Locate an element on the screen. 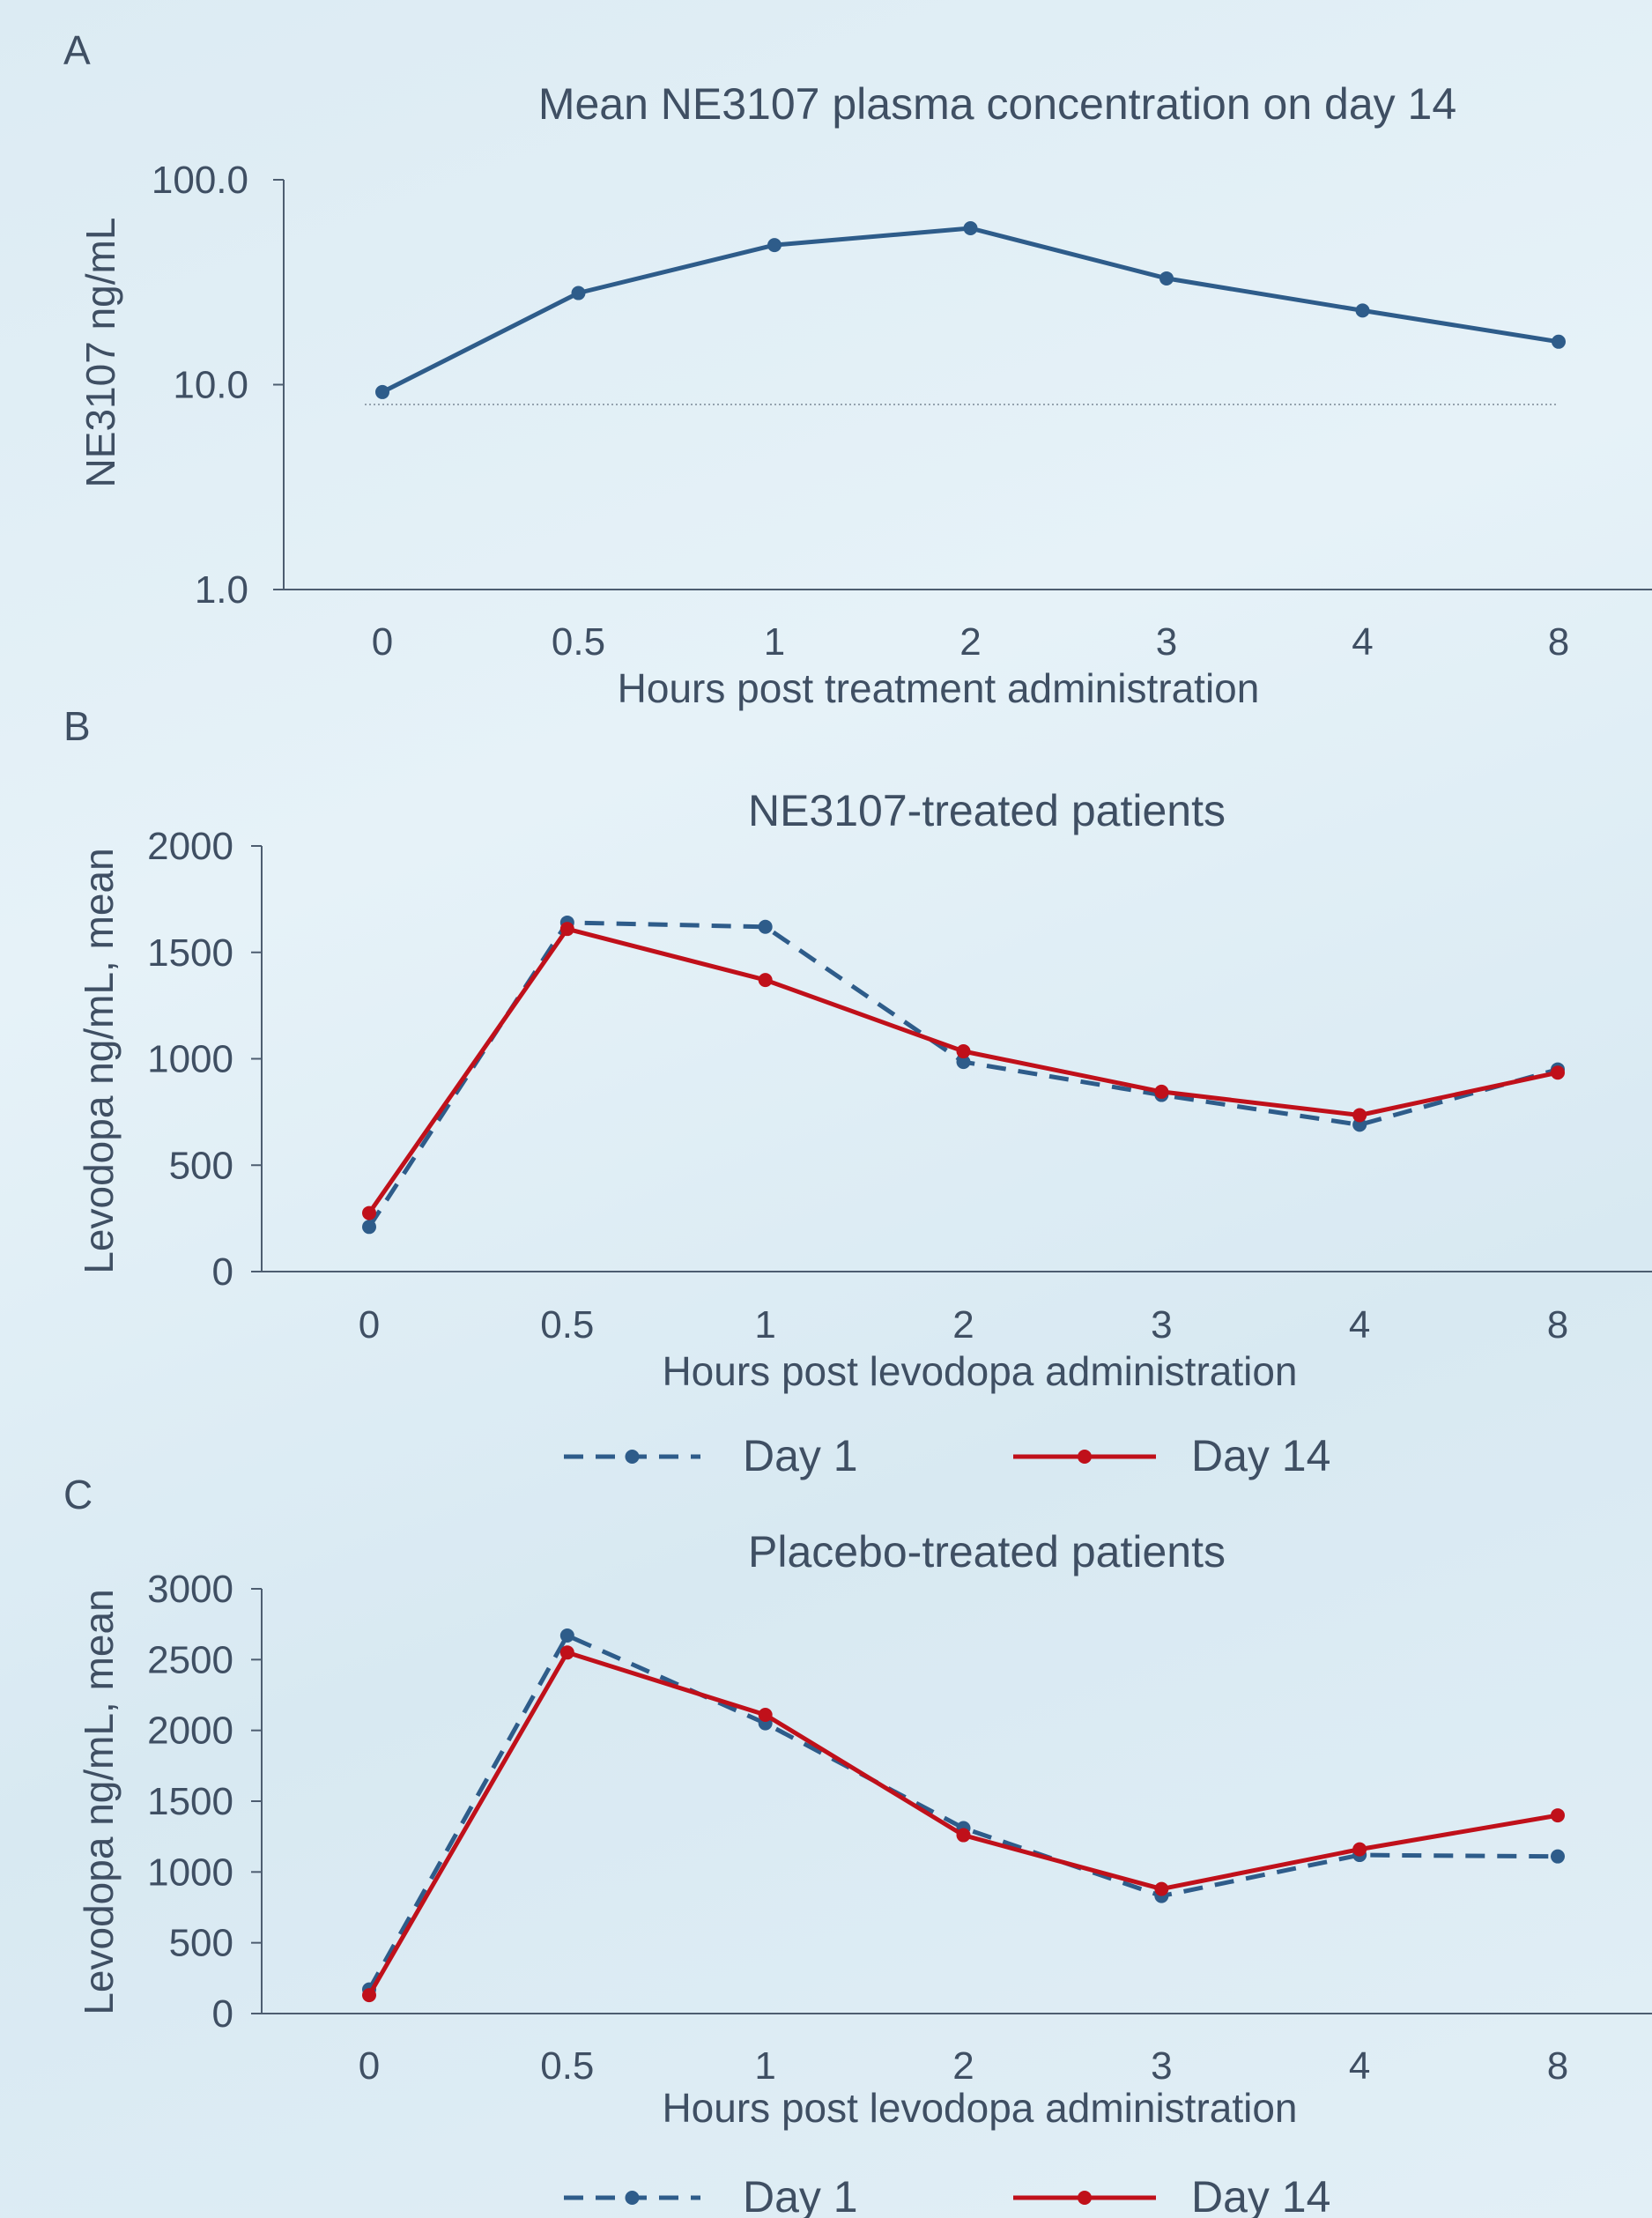 This screenshot has width=1652, height=2218. panel-letter: B is located at coordinates (77, 726).